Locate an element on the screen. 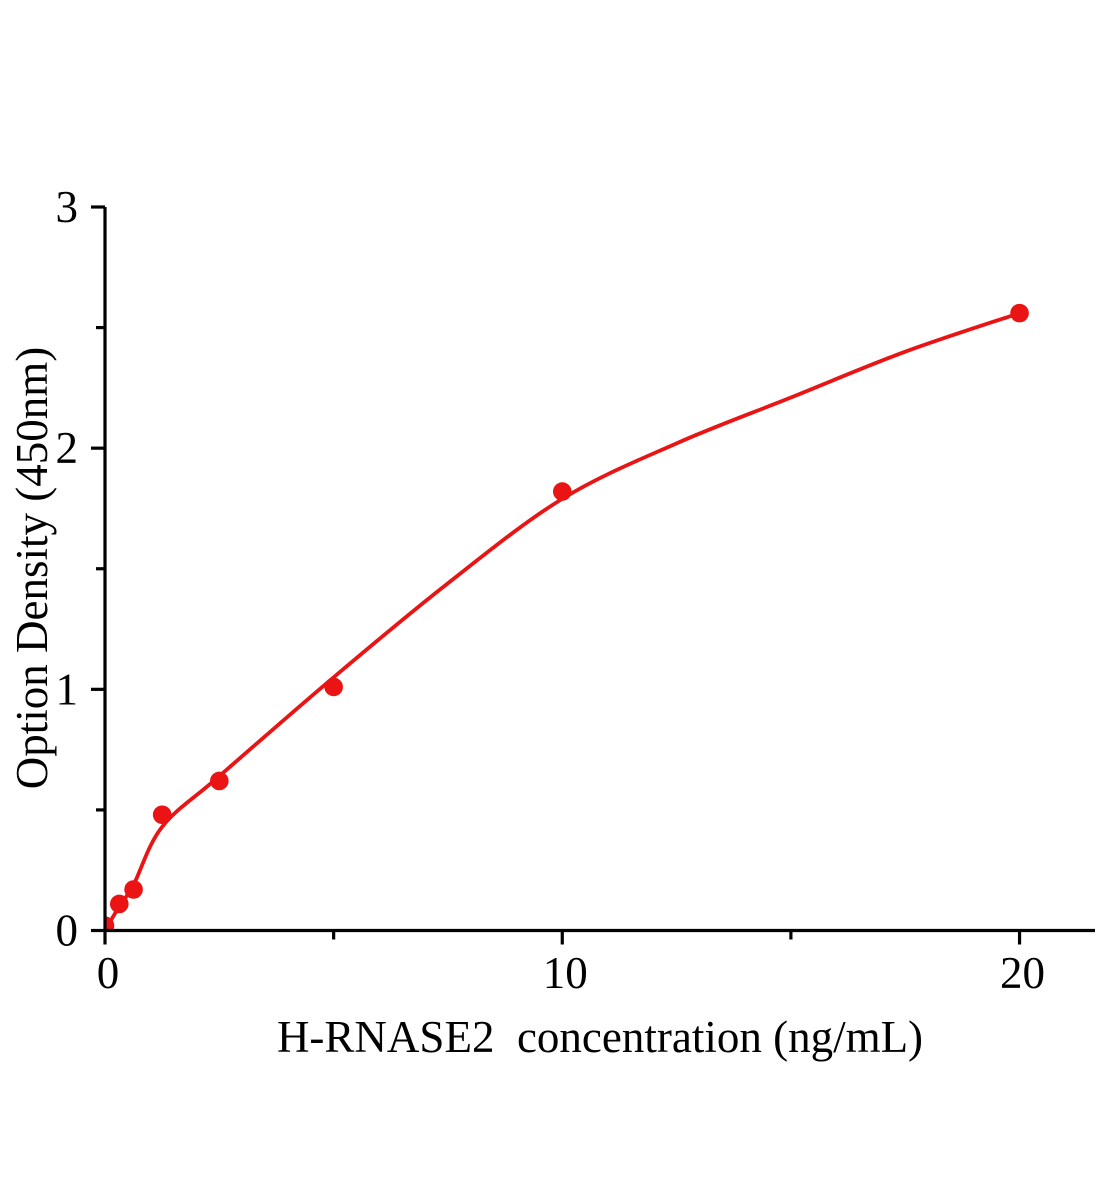 This screenshot has height=1200, width=1104. y-axis-title: Option Density (450nm) is located at coordinates (32, 568).